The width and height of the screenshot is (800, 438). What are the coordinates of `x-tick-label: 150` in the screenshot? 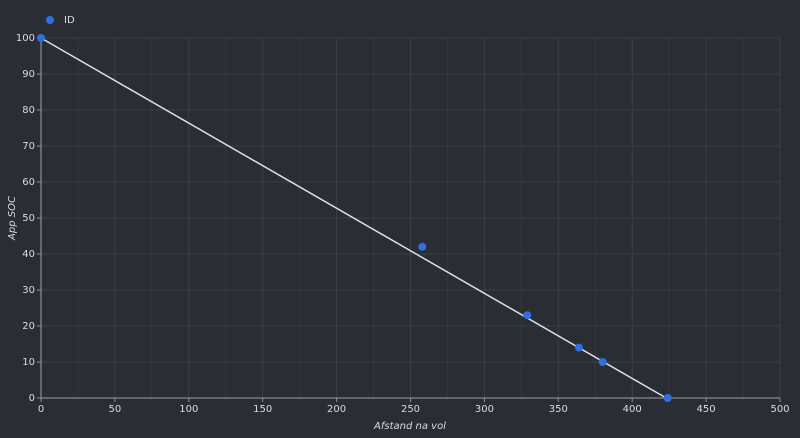 It's located at (262, 409).